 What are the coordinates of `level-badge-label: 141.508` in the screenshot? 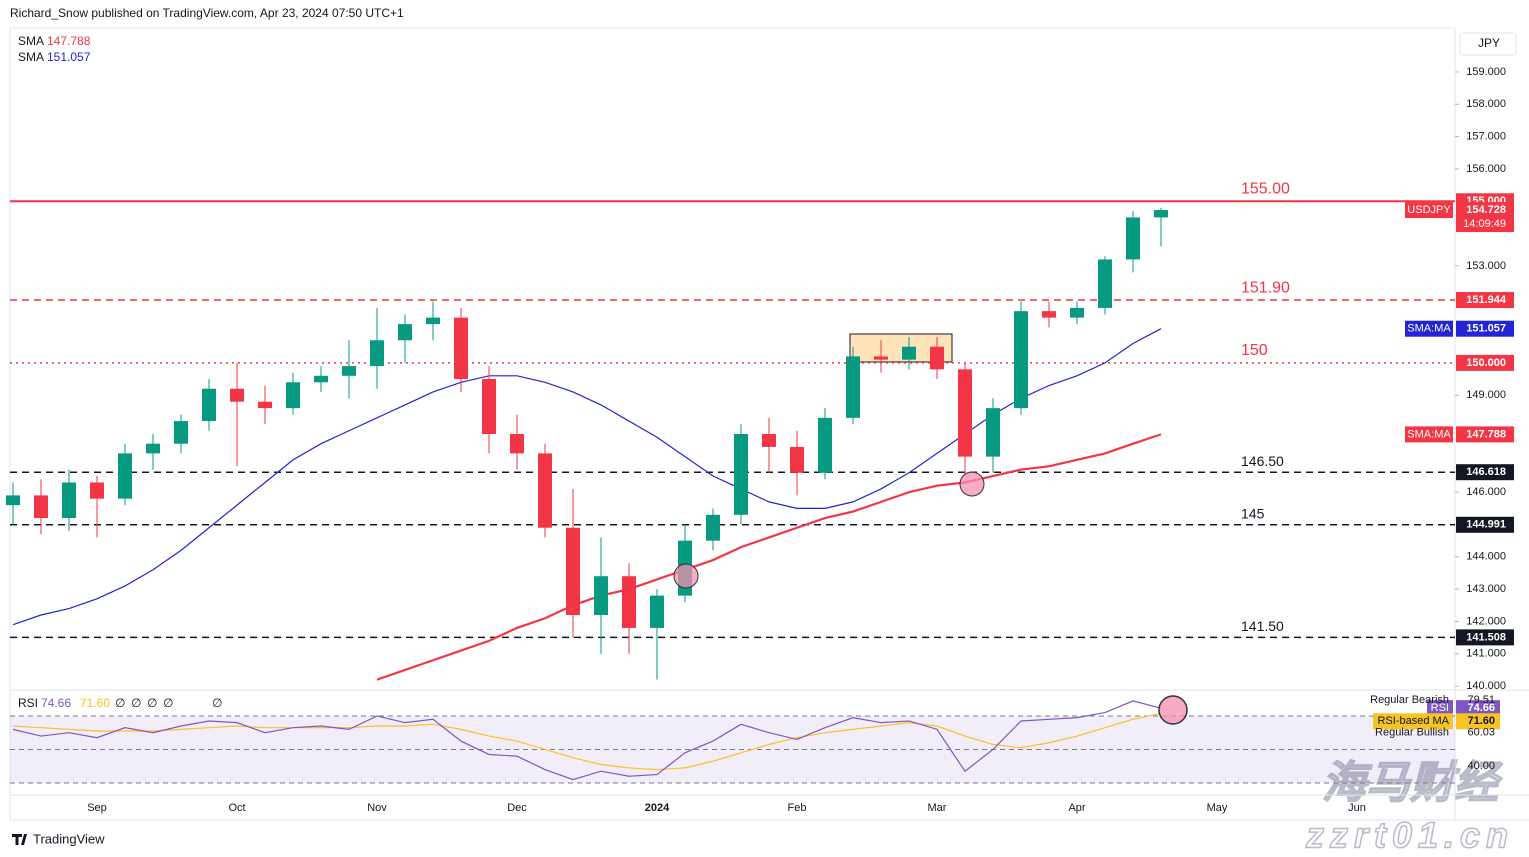 It's located at (1486, 637).